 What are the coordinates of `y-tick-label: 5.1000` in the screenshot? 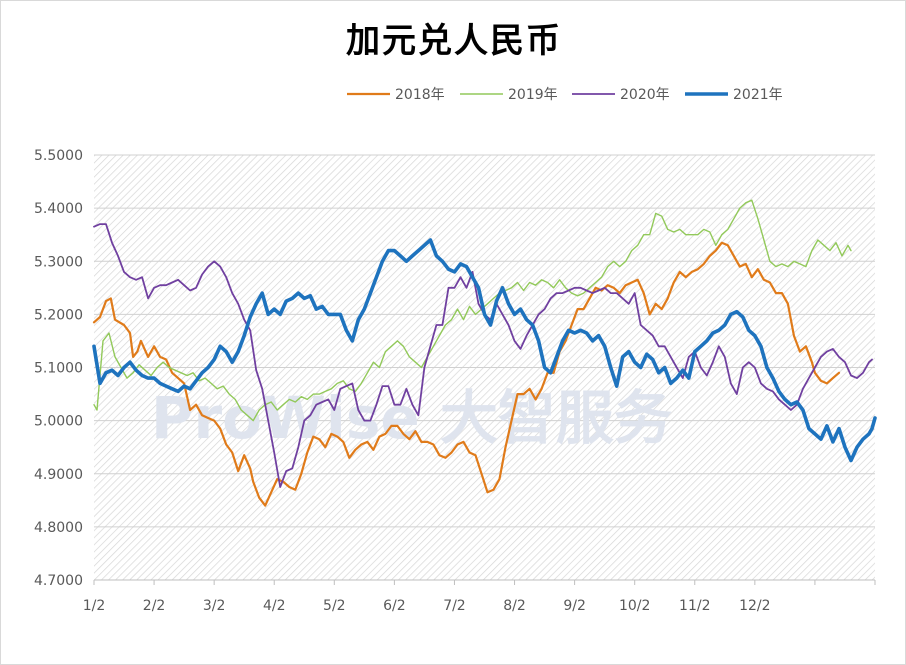 It's located at (58, 369).